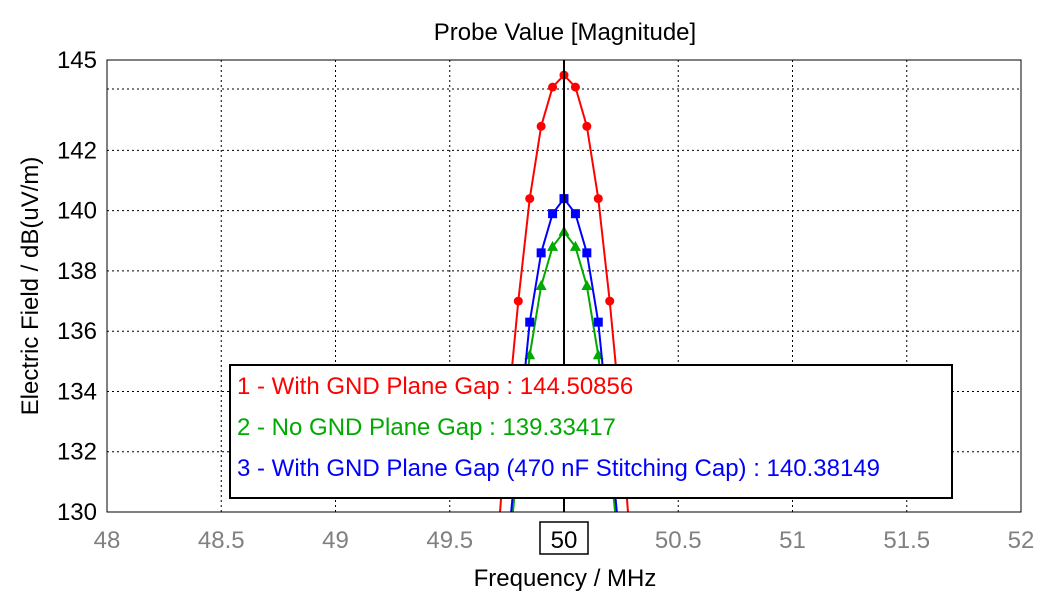 The width and height of the screenshot is (1055, 600). What do you see at coordinates (435, 386) in the screenshot?
I see `legend-entry-1: 1 - With GND Plane Gap : 144.50856` at bounding box center [435, 386].